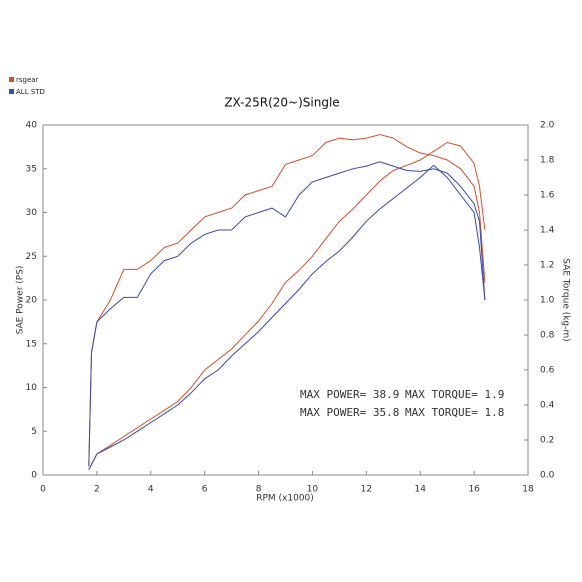  Describe the element at coordinates (547, 441) in the screenshot. I see `y2-tick-label: 0.2` at that location.